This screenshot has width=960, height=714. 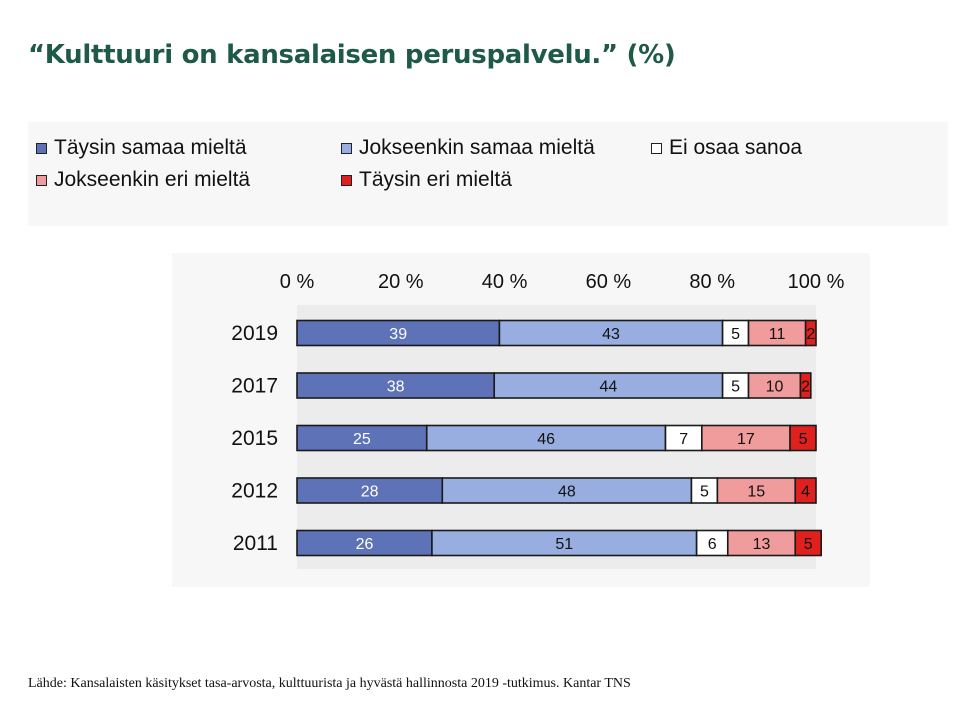 What do you see at coordinates (816, 282) in the screenshot?
I see `x-tick-label: 100 %` at bounding box center [816, 282].